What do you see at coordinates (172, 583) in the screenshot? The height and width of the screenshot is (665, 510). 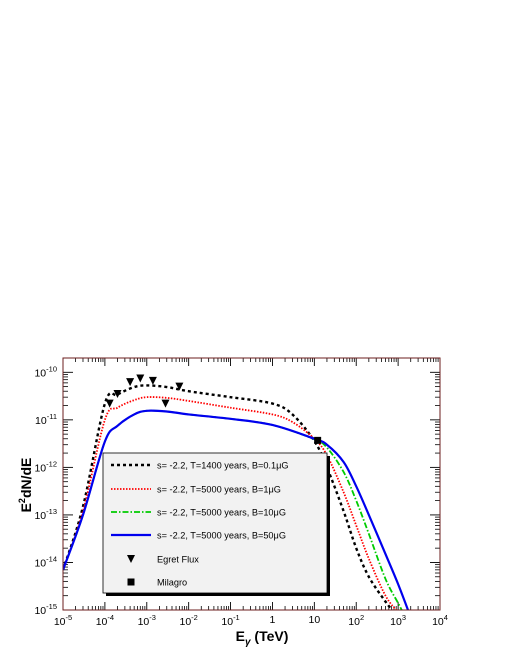 I see `legend-label-milagro: Milagro` at bounding box center [172, 583].